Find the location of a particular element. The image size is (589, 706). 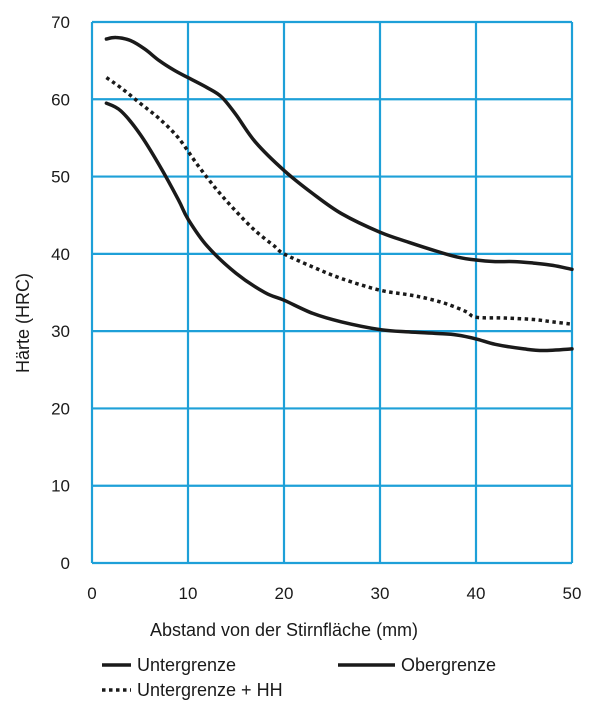

y-tick-label: 30 is located at coordinates (60, 331).